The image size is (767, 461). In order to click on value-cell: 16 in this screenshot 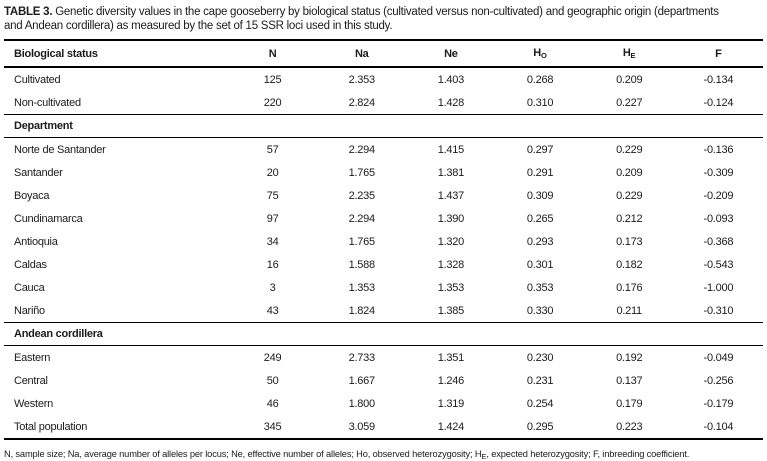, I will do `click(272, 264)`.